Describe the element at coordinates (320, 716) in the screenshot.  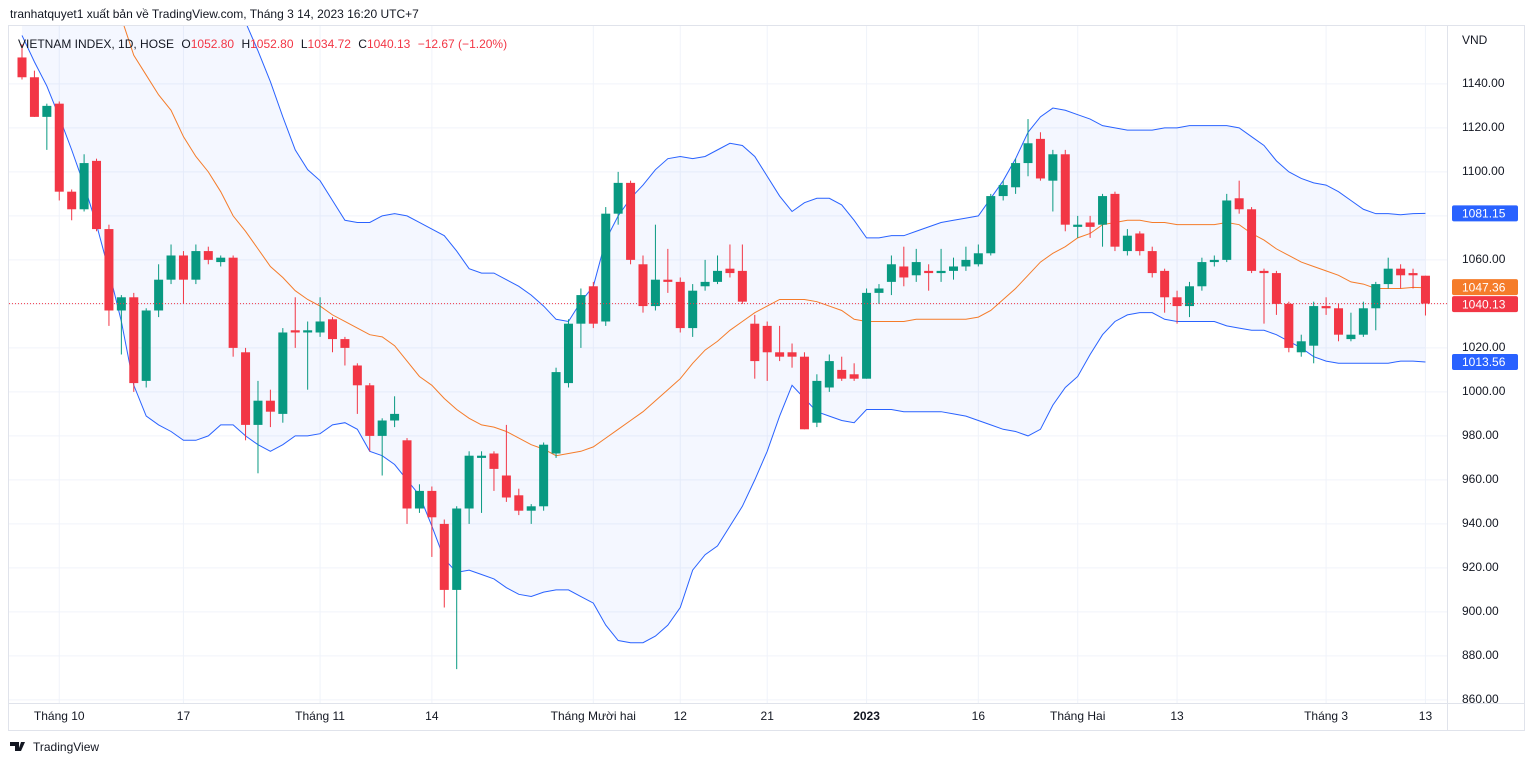
I see `x-tick-label: Tháng 11` at that location.